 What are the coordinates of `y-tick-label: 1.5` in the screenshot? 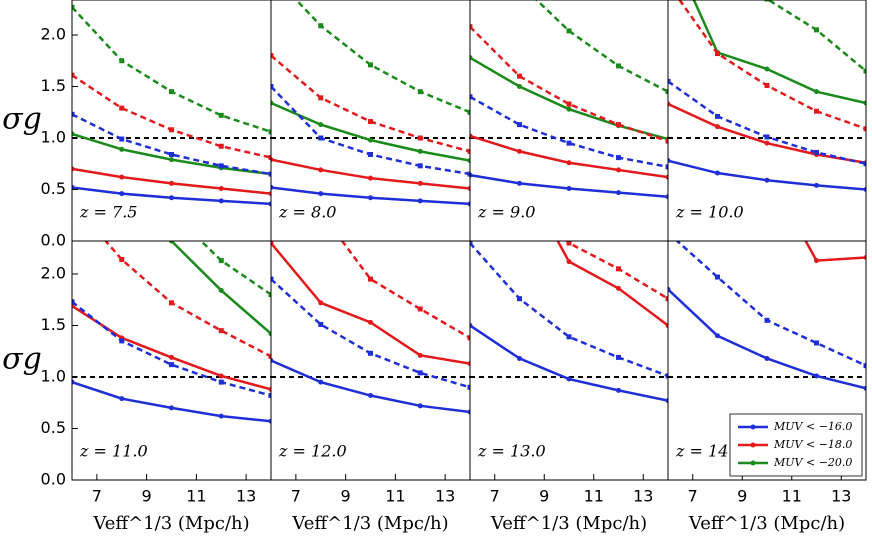 It's located at (53, 85).